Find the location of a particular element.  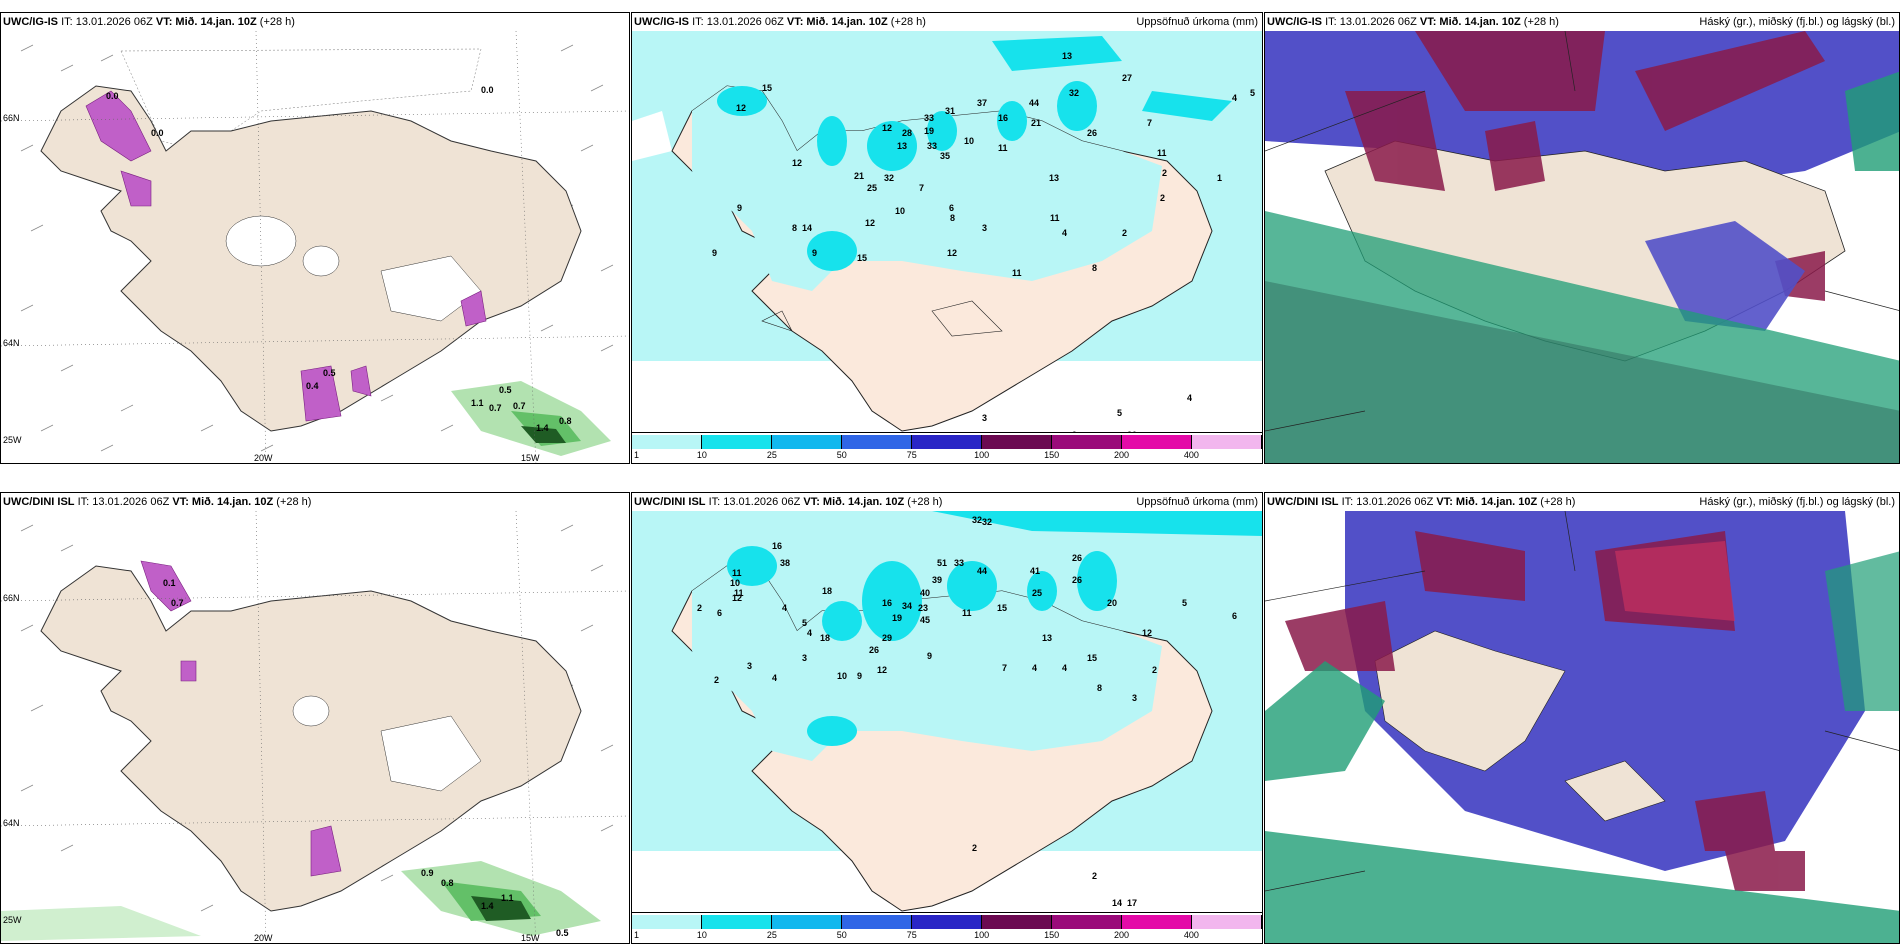

legend-tick: 1 is located at coordinates (637, 455).